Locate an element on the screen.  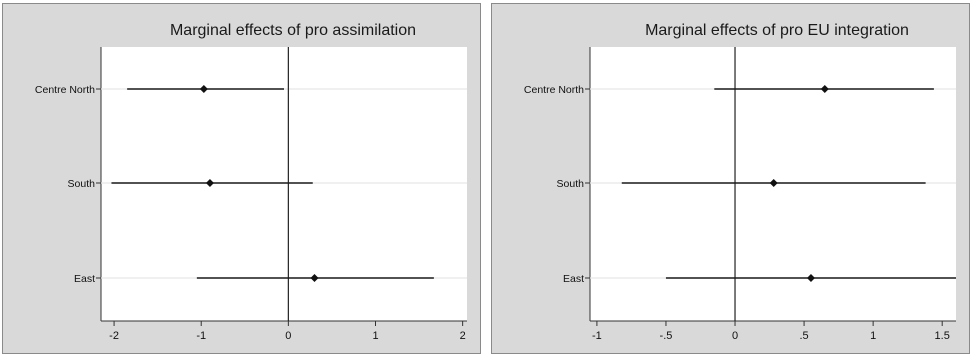
x-tick-label: 1.5 is located at coordinates (942, 336).